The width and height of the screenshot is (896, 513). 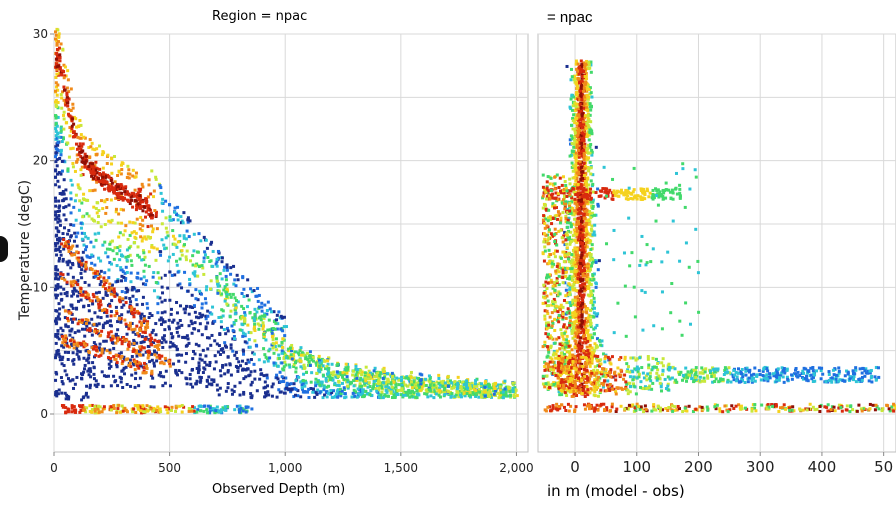 I want to click on y-tick-label-1: 10, so click(x=40, y=287).